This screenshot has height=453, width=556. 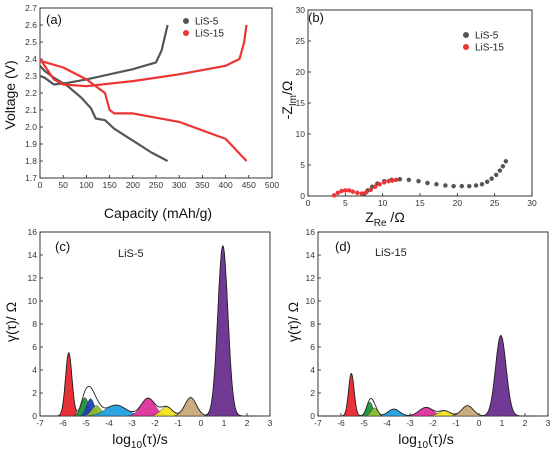 What do you see at coordinates (131, 254) in the screenshot?
I see `panel-c-inset-label: LiS-5` at bounding box center [131, 254].